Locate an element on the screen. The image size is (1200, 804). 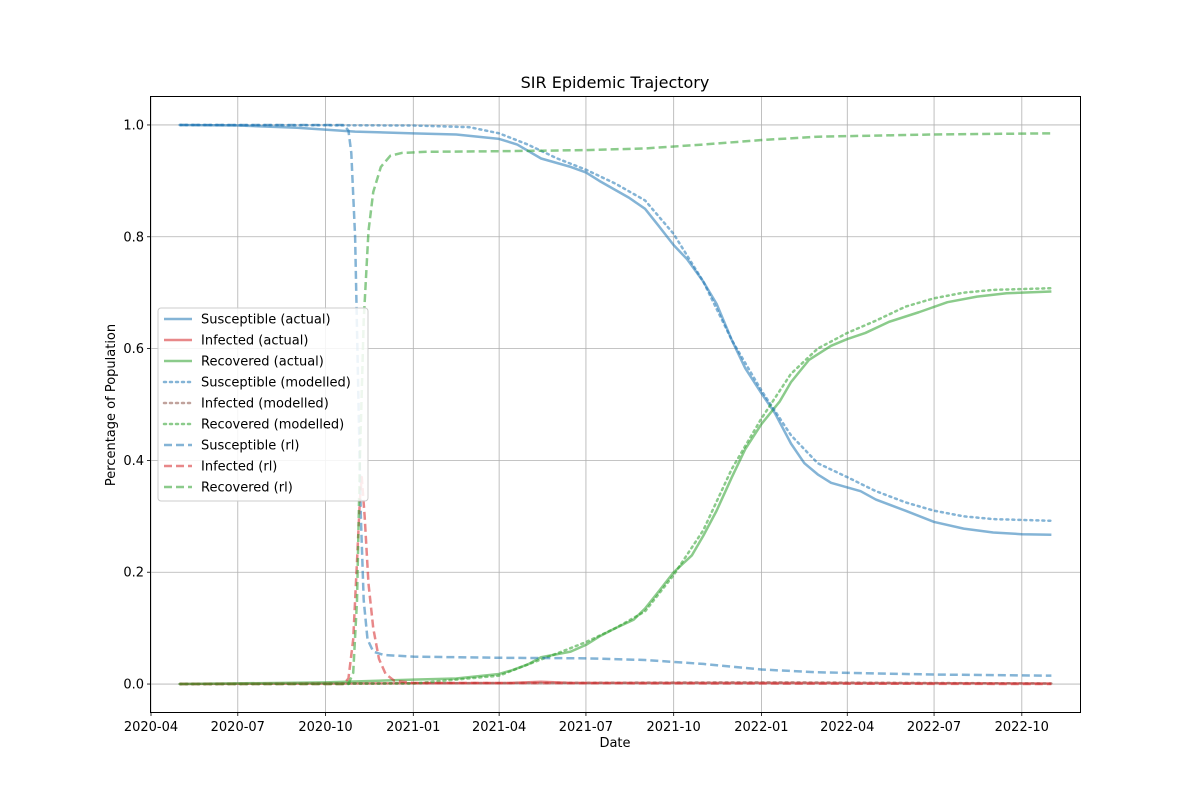
legend-label-infected-actual: Infected (actual) is located at coordinates (254, 341).